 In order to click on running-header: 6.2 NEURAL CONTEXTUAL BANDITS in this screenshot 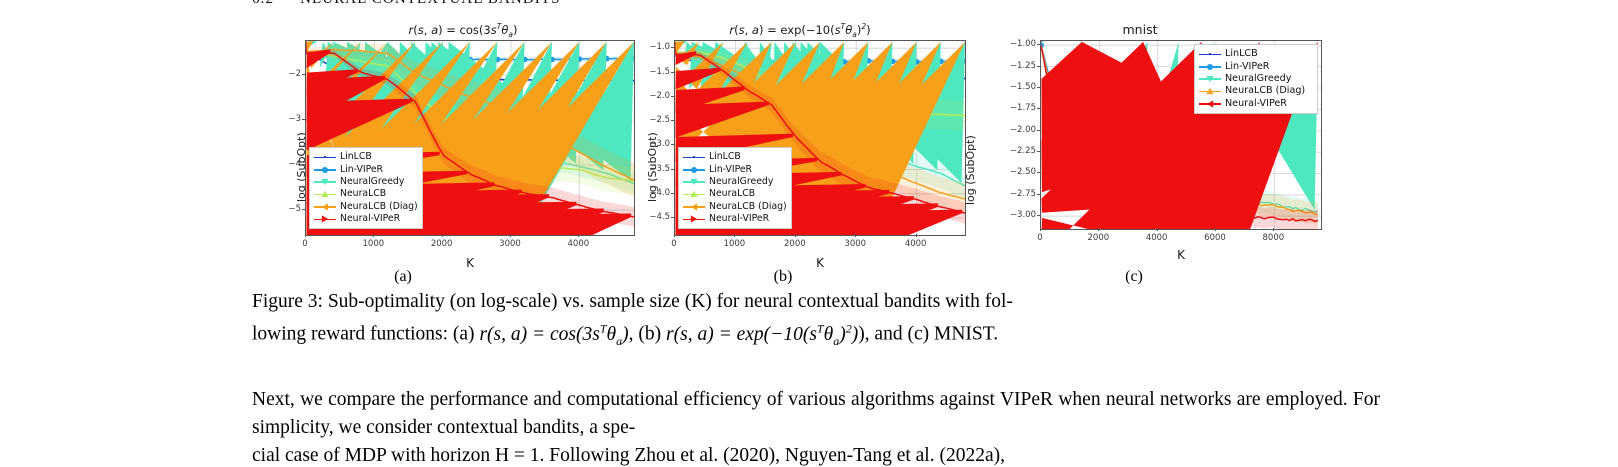, I will do `click(406, 4)`.